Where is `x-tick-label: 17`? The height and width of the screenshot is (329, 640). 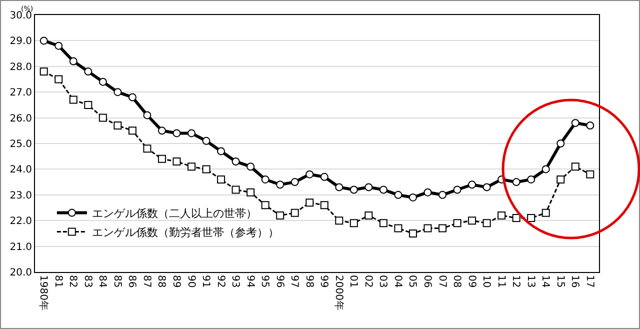 x-tick-label: 17 is located at coordinates (589, 281).